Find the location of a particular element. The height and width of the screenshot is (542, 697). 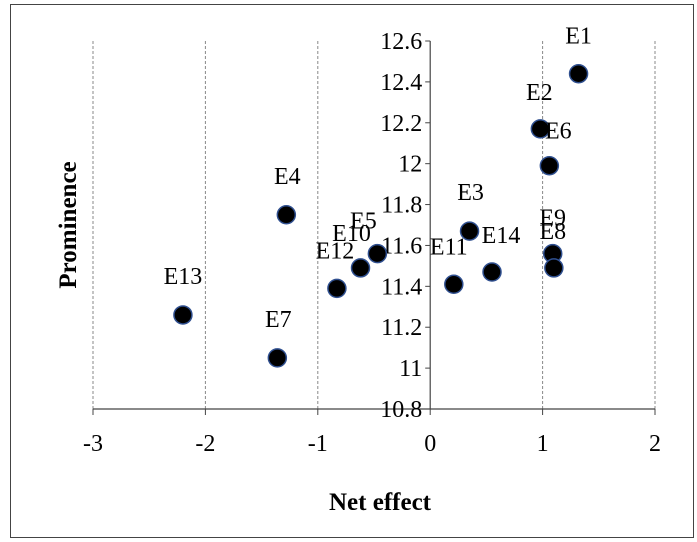

y-tick-label: 11 is located at coordinates (410, 369).